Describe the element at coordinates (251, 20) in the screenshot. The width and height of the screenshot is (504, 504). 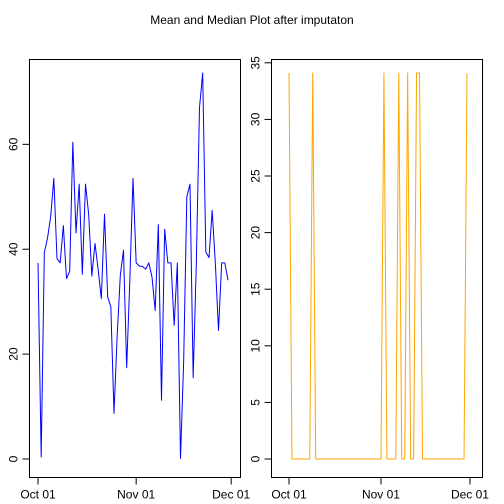
I see `chart-title: Mean and Median Plot after imputaton` at that location.